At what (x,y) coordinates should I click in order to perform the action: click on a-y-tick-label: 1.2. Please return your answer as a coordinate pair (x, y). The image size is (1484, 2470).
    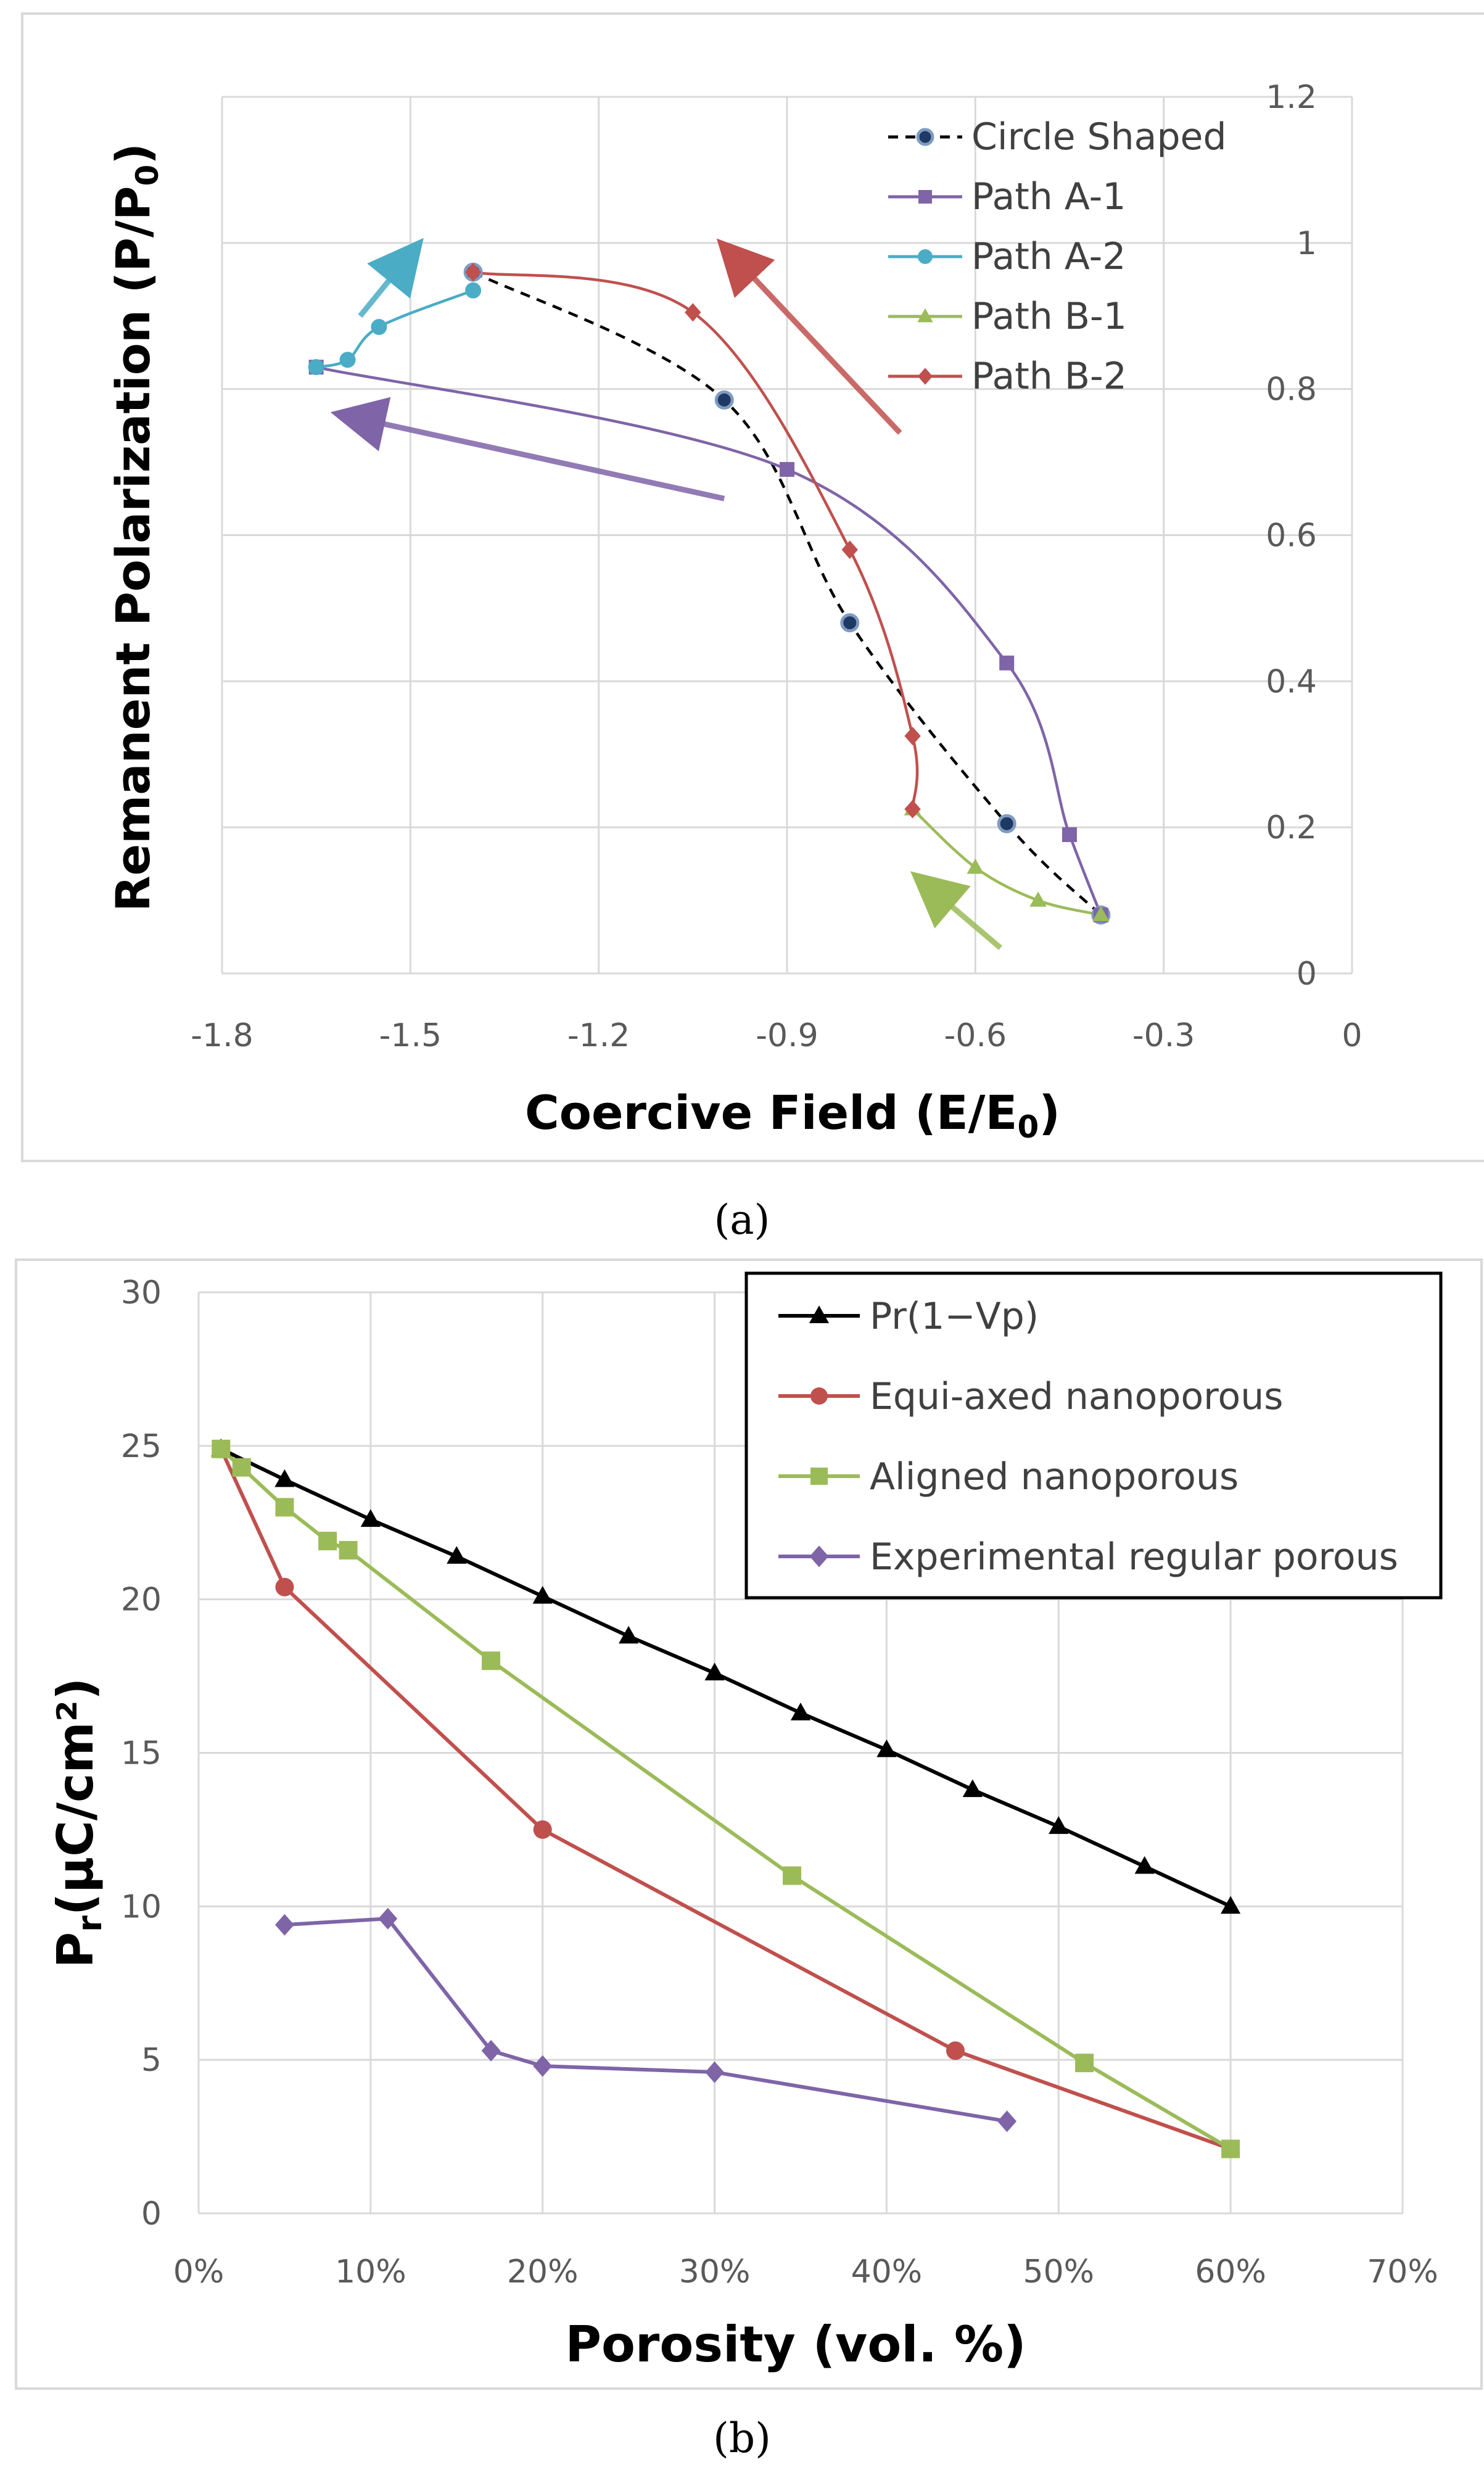
    Looking at the image, I should click on (1291, 97).